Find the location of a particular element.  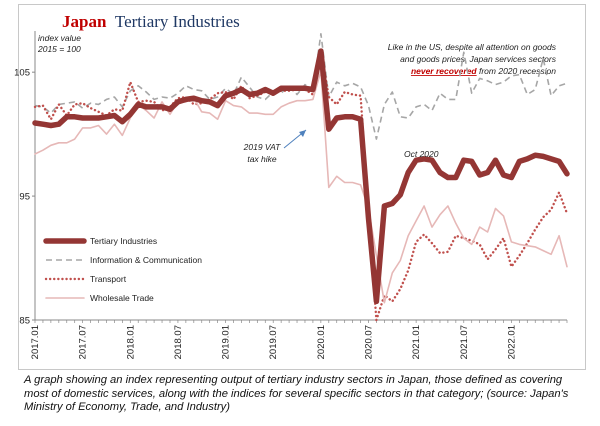

vat-annotation-line-1: 2019 VAT is located at coordinates (262, 147).